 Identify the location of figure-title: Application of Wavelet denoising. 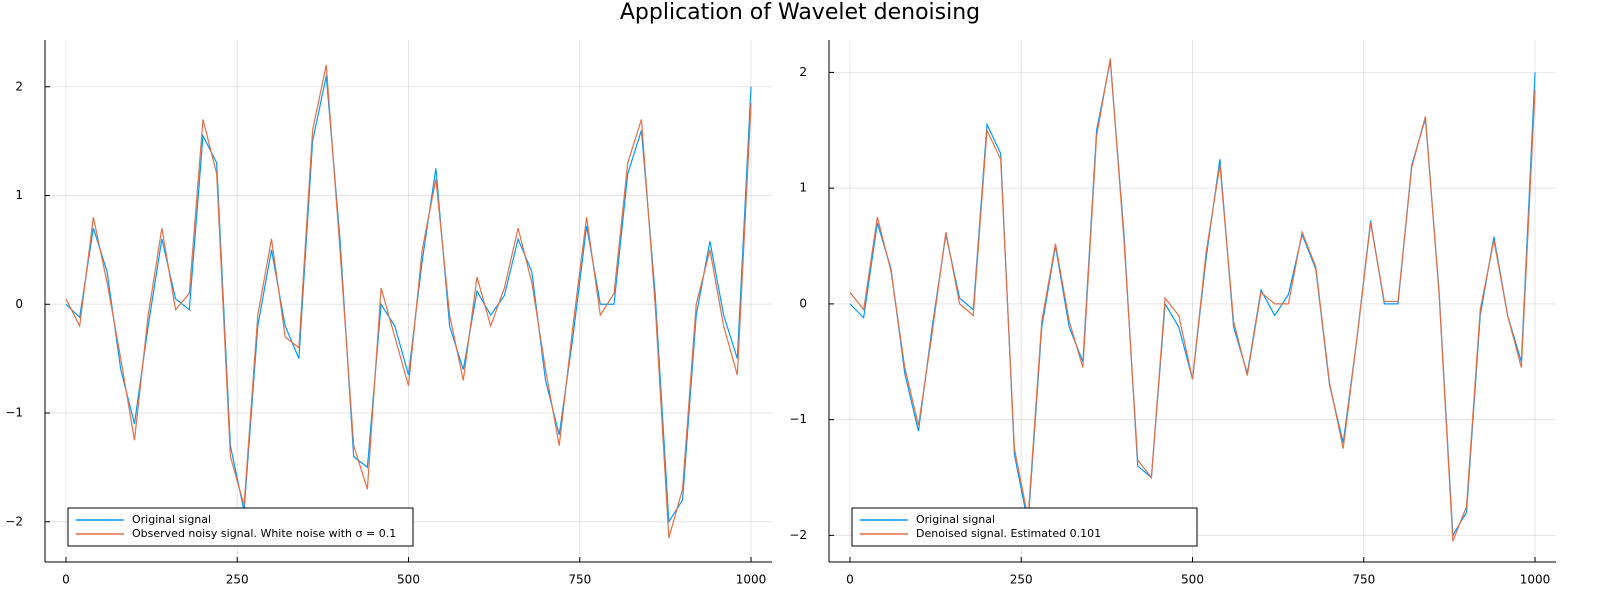
(800, 12).